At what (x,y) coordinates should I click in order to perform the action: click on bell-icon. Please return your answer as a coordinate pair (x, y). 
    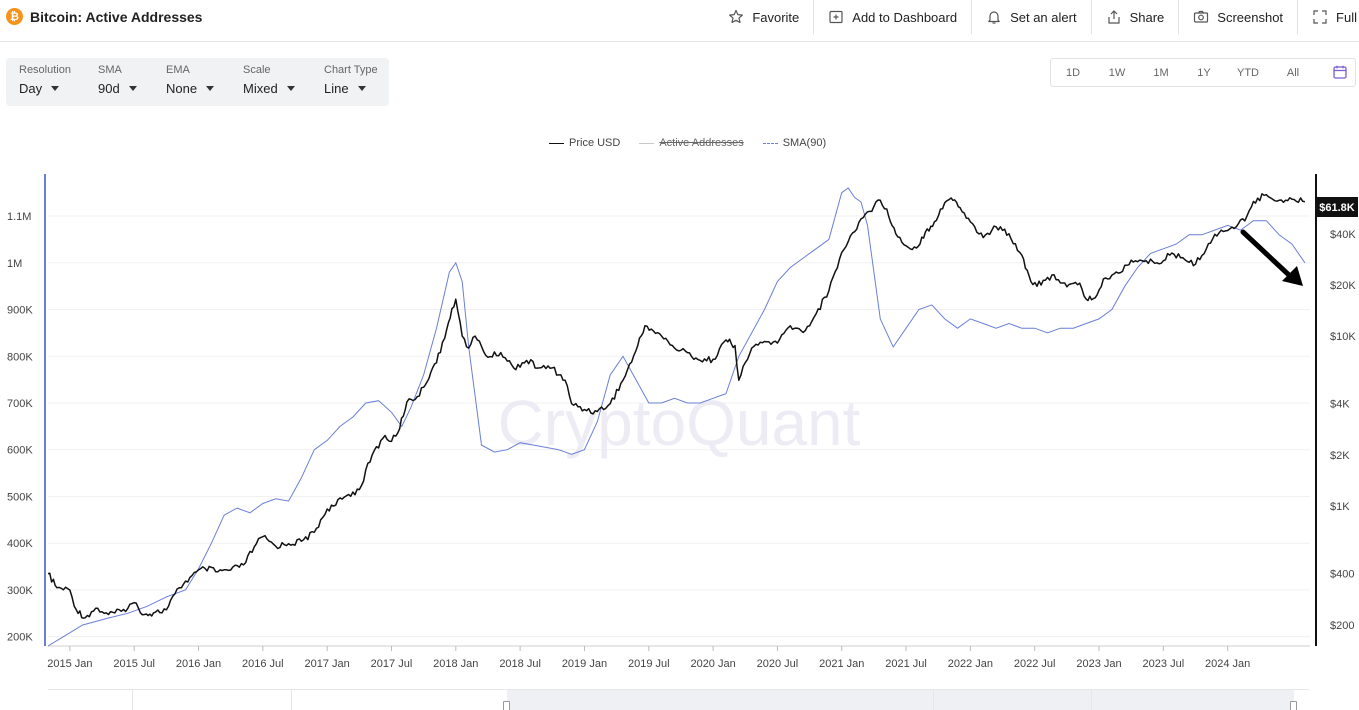
    Looking at the image, I should click on (994, 17).